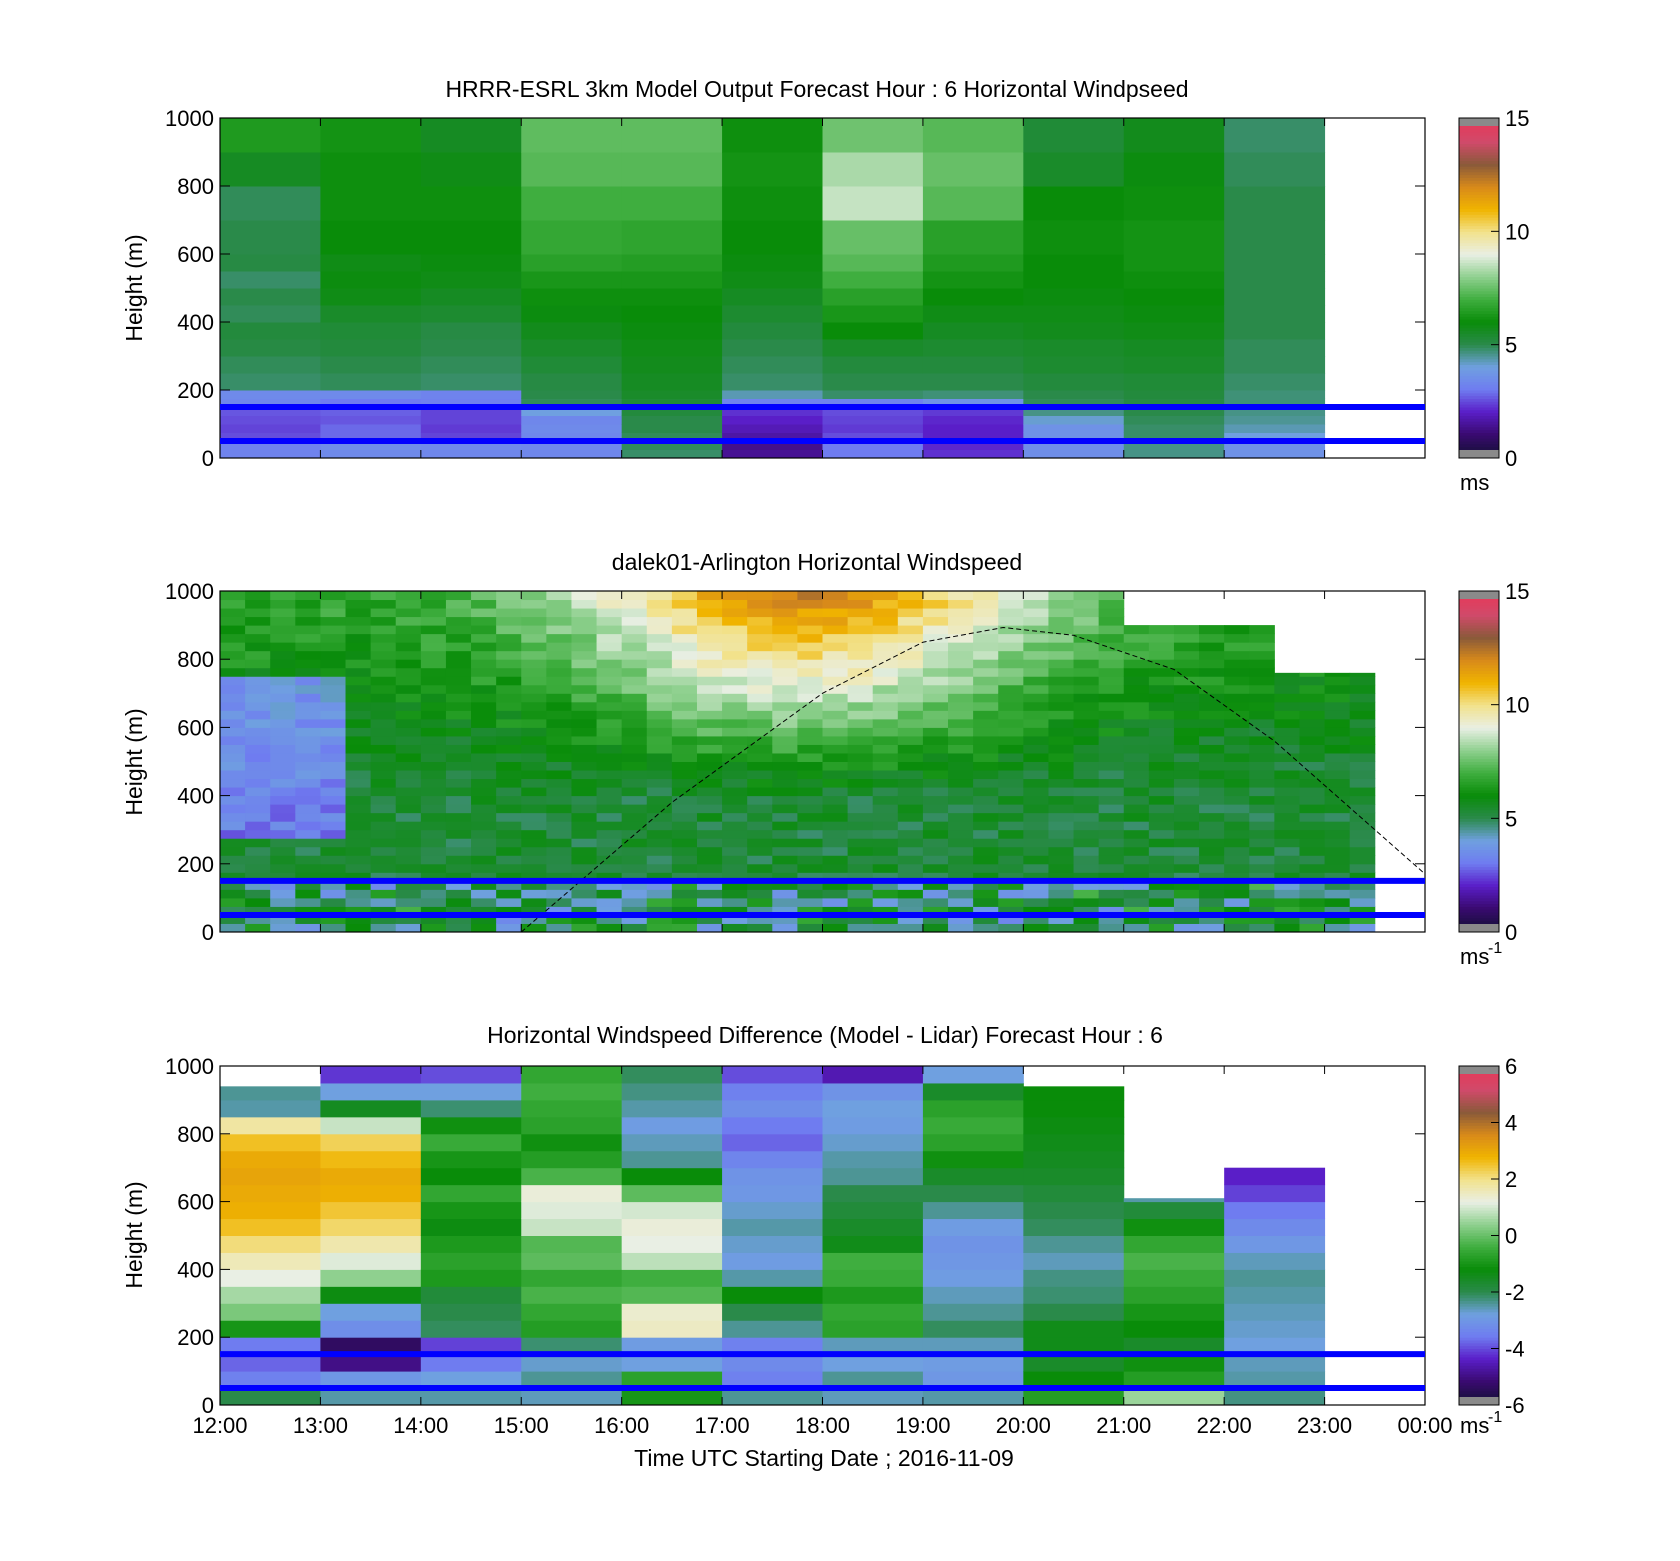 Image resolution: width=1680 pixels, height=1561 pixels. What do you see at coordinates (1023, 1425) in the screenshot?
I see `x-tick-label: 20:00` at bounding box center [1023, 1425].